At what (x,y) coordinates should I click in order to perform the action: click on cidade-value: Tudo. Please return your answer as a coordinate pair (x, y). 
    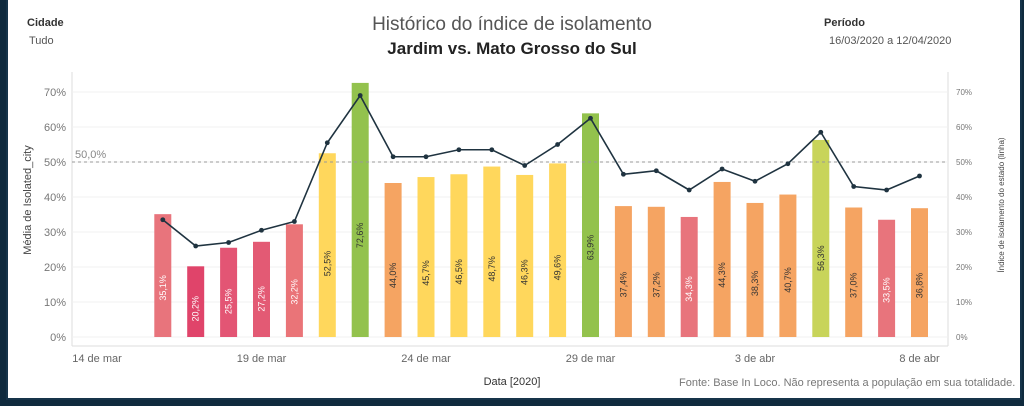
    Looking at the image, I should click on (41, 41).